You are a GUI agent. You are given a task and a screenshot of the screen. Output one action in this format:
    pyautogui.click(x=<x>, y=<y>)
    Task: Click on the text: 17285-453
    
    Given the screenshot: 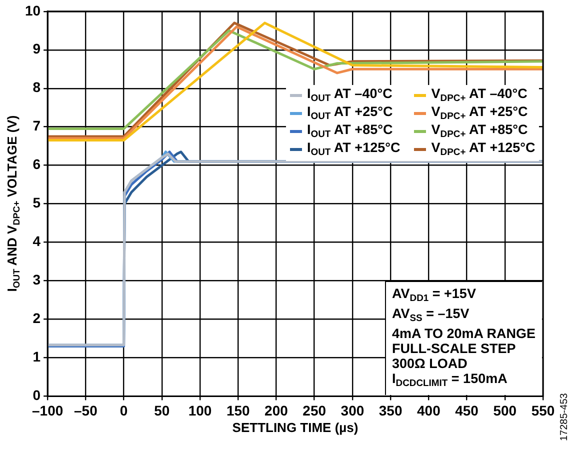 What is the action you would take?
    pyautogui.click(x=564, y=417)
    